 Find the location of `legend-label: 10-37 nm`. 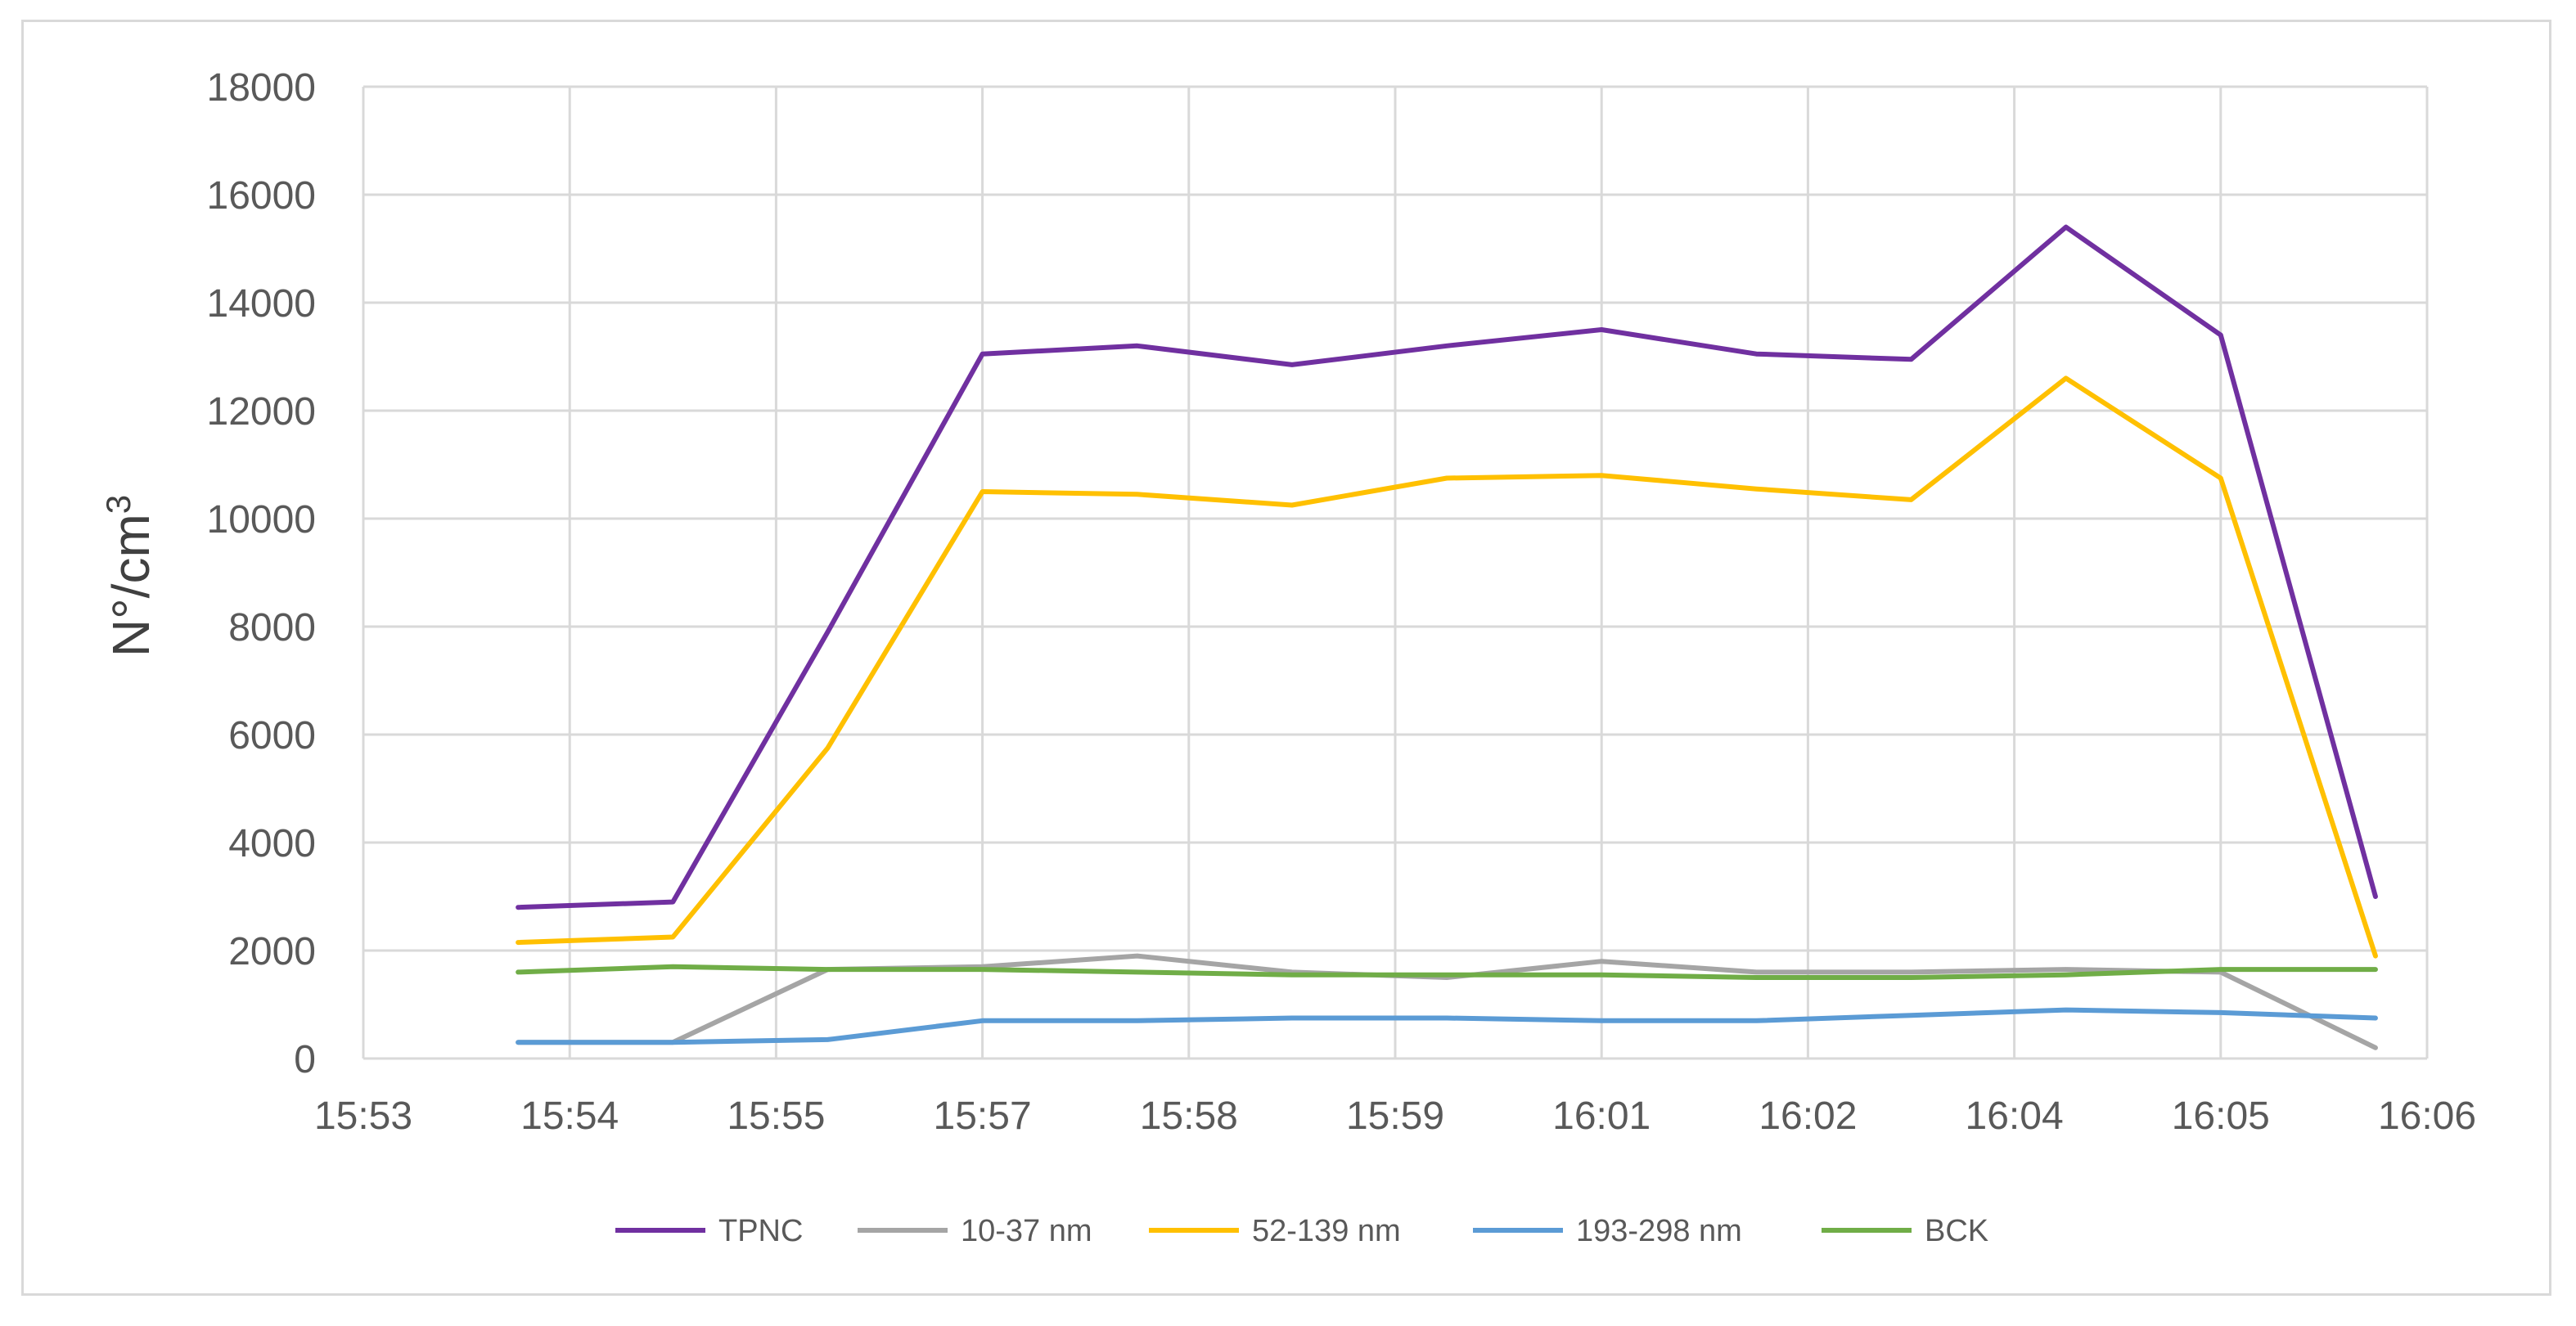

legend-label: 10-37 nm is located at coordinates (1026, 1231).